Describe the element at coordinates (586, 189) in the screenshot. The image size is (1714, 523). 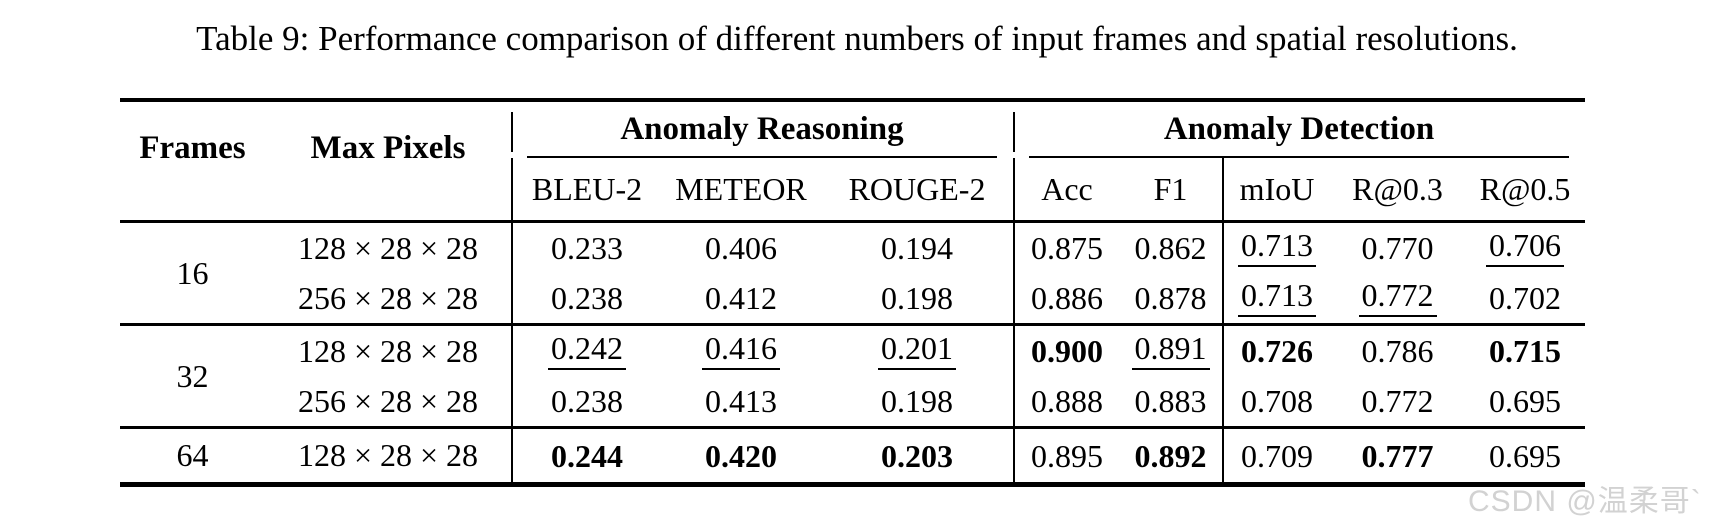
I see `col-header-bleu2: BLEU-2` at that location.